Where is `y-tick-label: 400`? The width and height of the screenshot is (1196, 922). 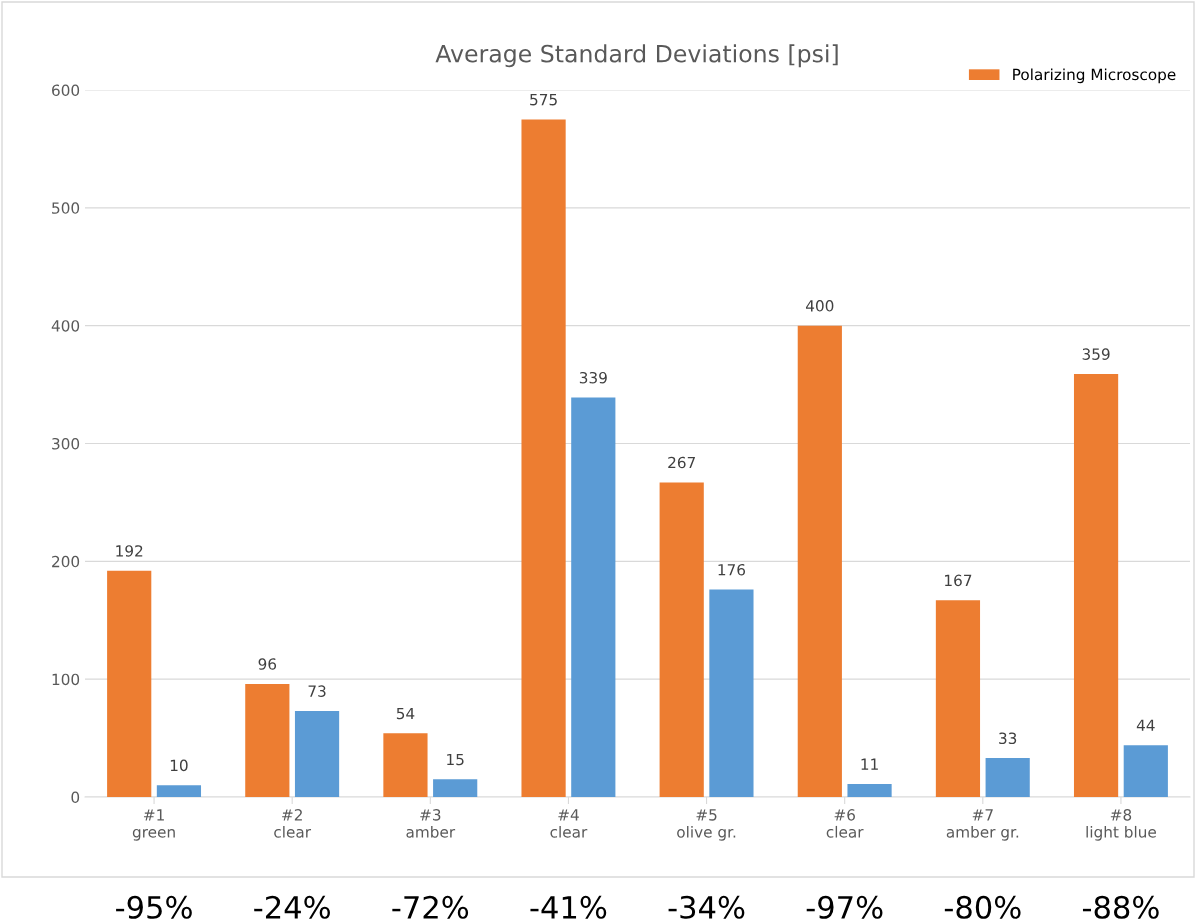 y-tick-label: 400 is located at coordinates (65, 326).